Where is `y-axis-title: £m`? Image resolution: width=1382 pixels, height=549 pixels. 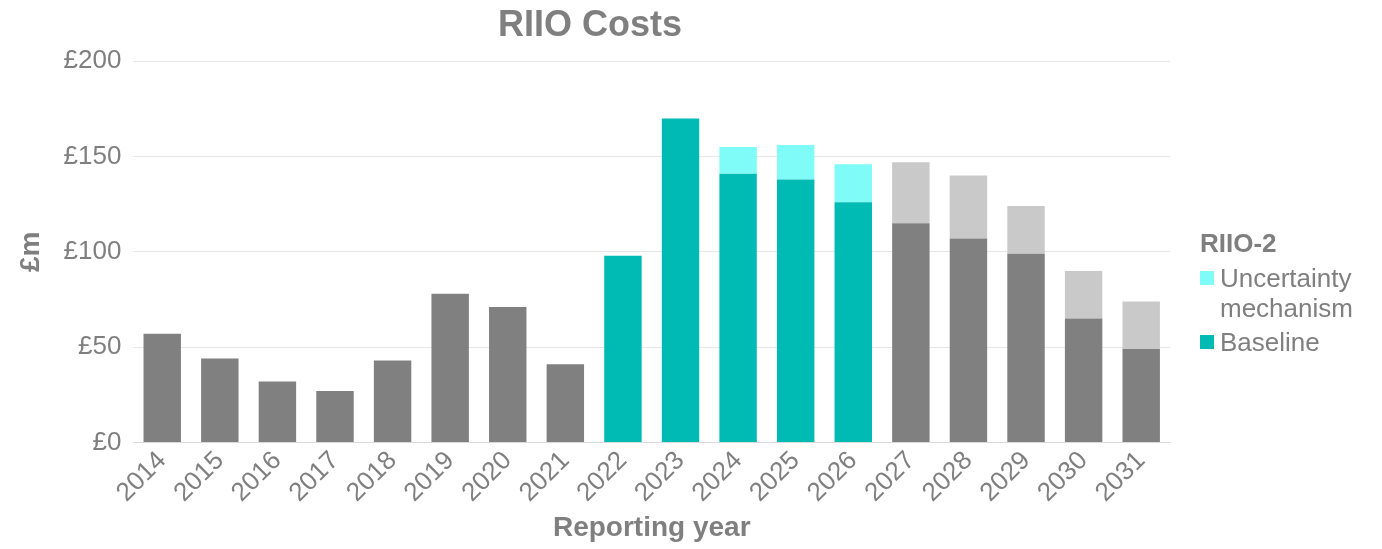
y-axis-title: £m is located at coordinates (29, 252).